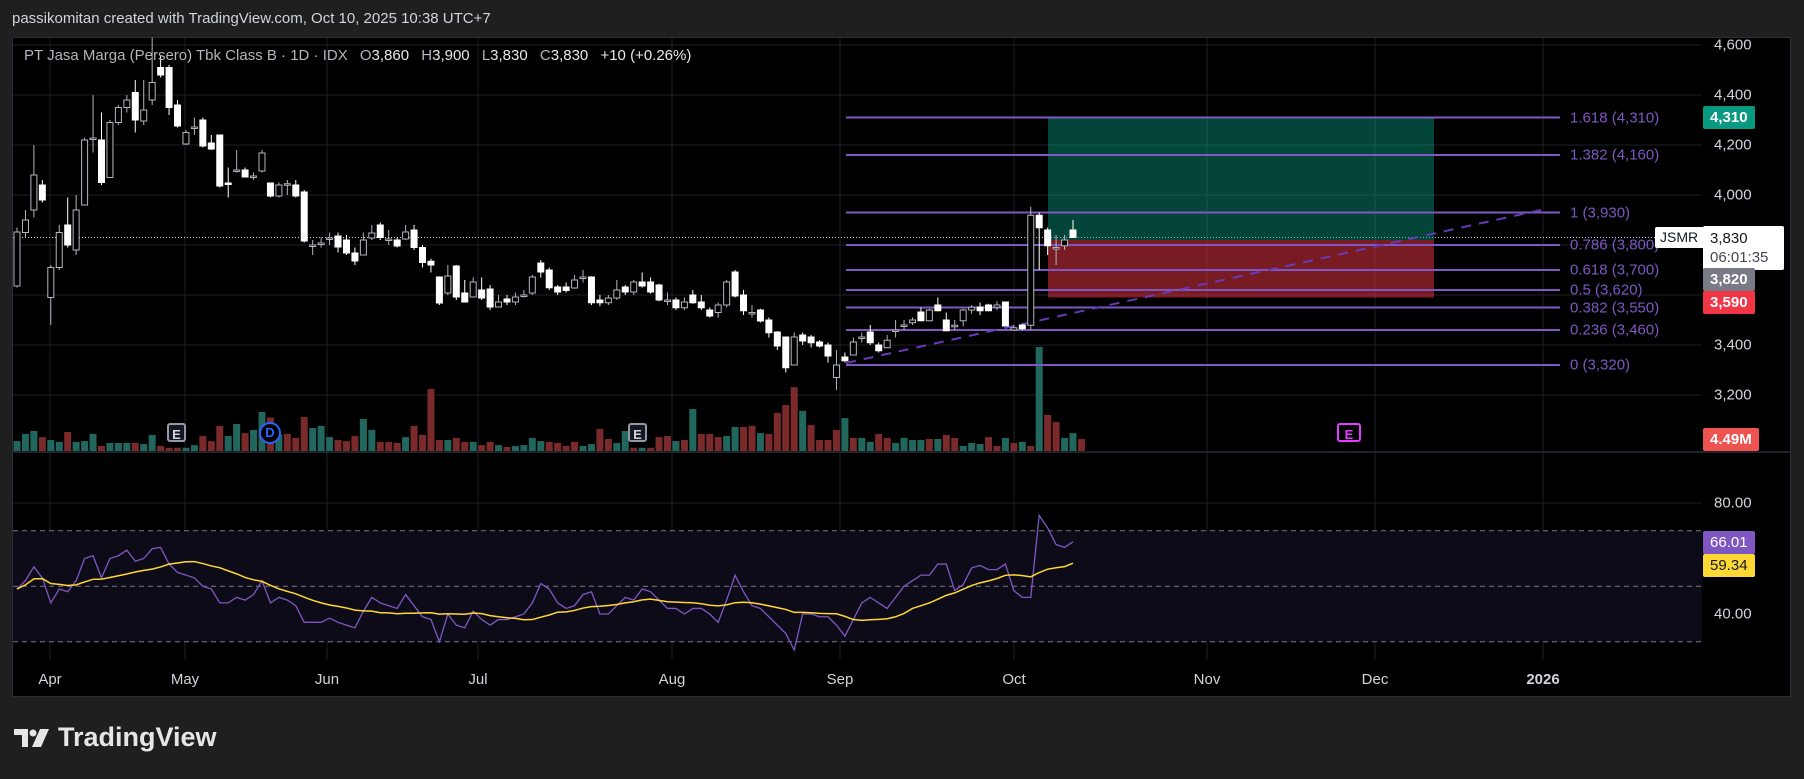  What do you see at coordinates (1733, 503) in the screenshot?
I see `rsi-axis-label: 80.00` at bounding box center [1733, 503].